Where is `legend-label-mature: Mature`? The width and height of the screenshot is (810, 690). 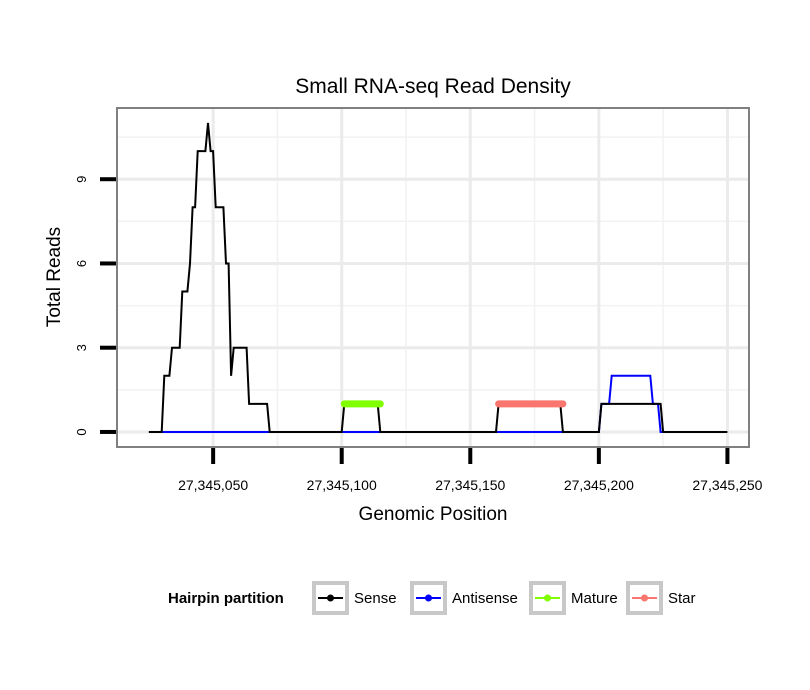
legend-label-mature: Mature is located at coordinates (594, 598).